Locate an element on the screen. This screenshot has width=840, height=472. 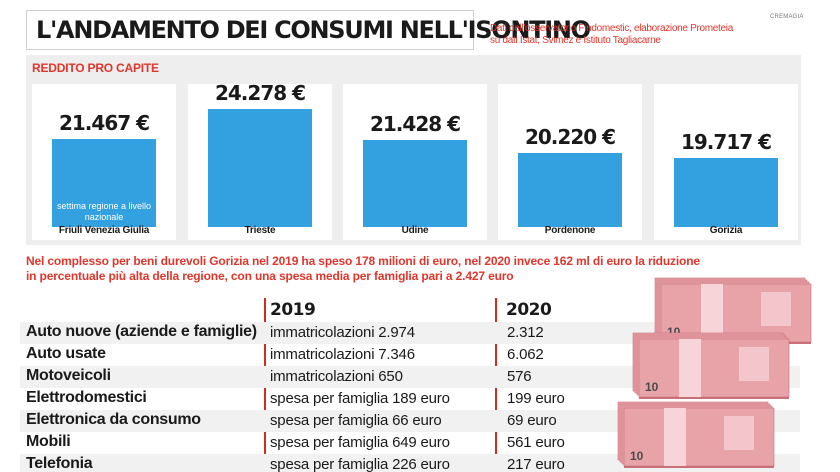
value-2020: 69 euro is located at coordinates (532, 420).